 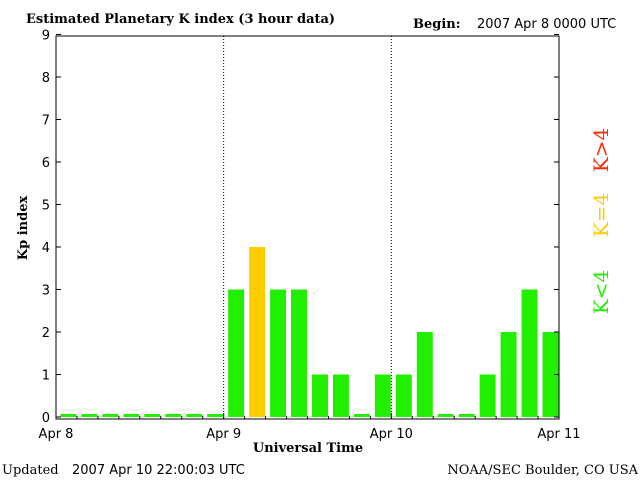 What do you see at coordinates (46, 333) in the screenshot?
I see `y-tick-label: 2` at bounding box center [46, 333].